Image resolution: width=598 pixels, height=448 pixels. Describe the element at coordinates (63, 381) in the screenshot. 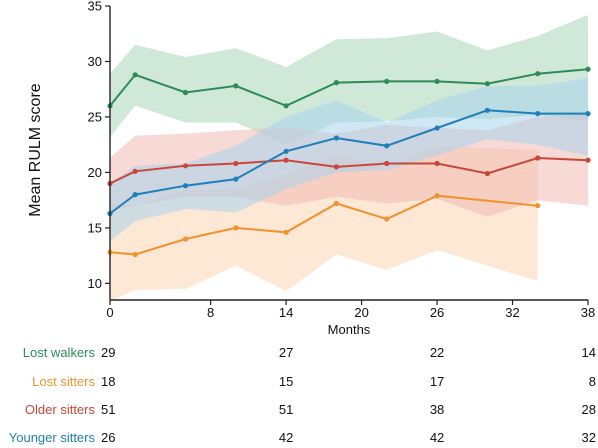

I see `lost-sitters-row-label: Lost sitters` at that location.